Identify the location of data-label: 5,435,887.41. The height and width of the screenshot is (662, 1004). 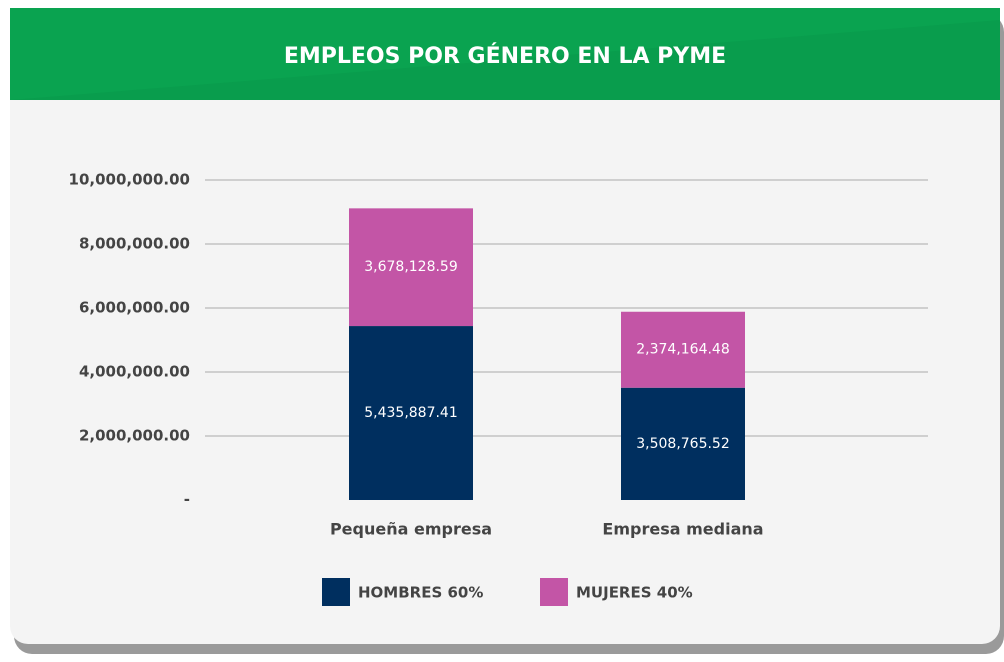
(411, 413).